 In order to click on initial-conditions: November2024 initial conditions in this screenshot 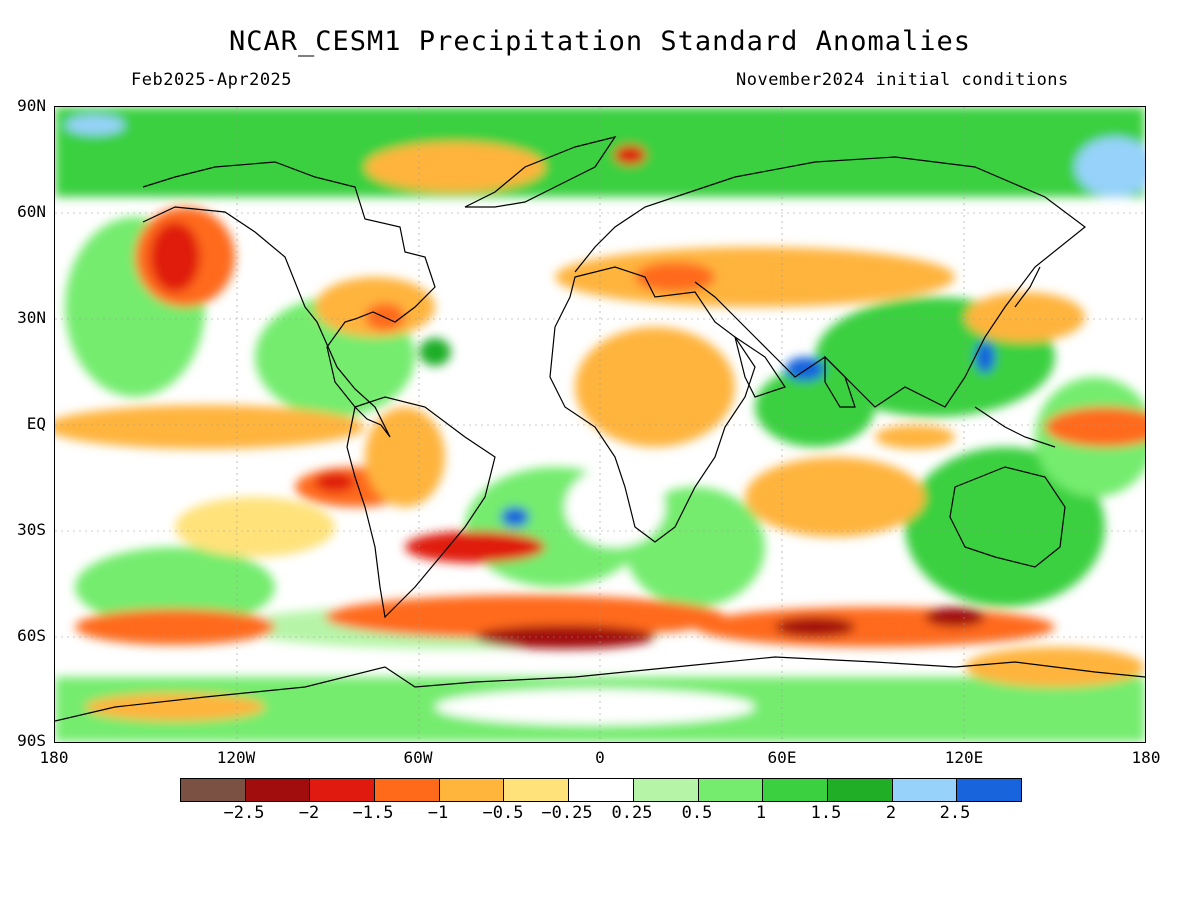, I will do `click(902, 80)`.